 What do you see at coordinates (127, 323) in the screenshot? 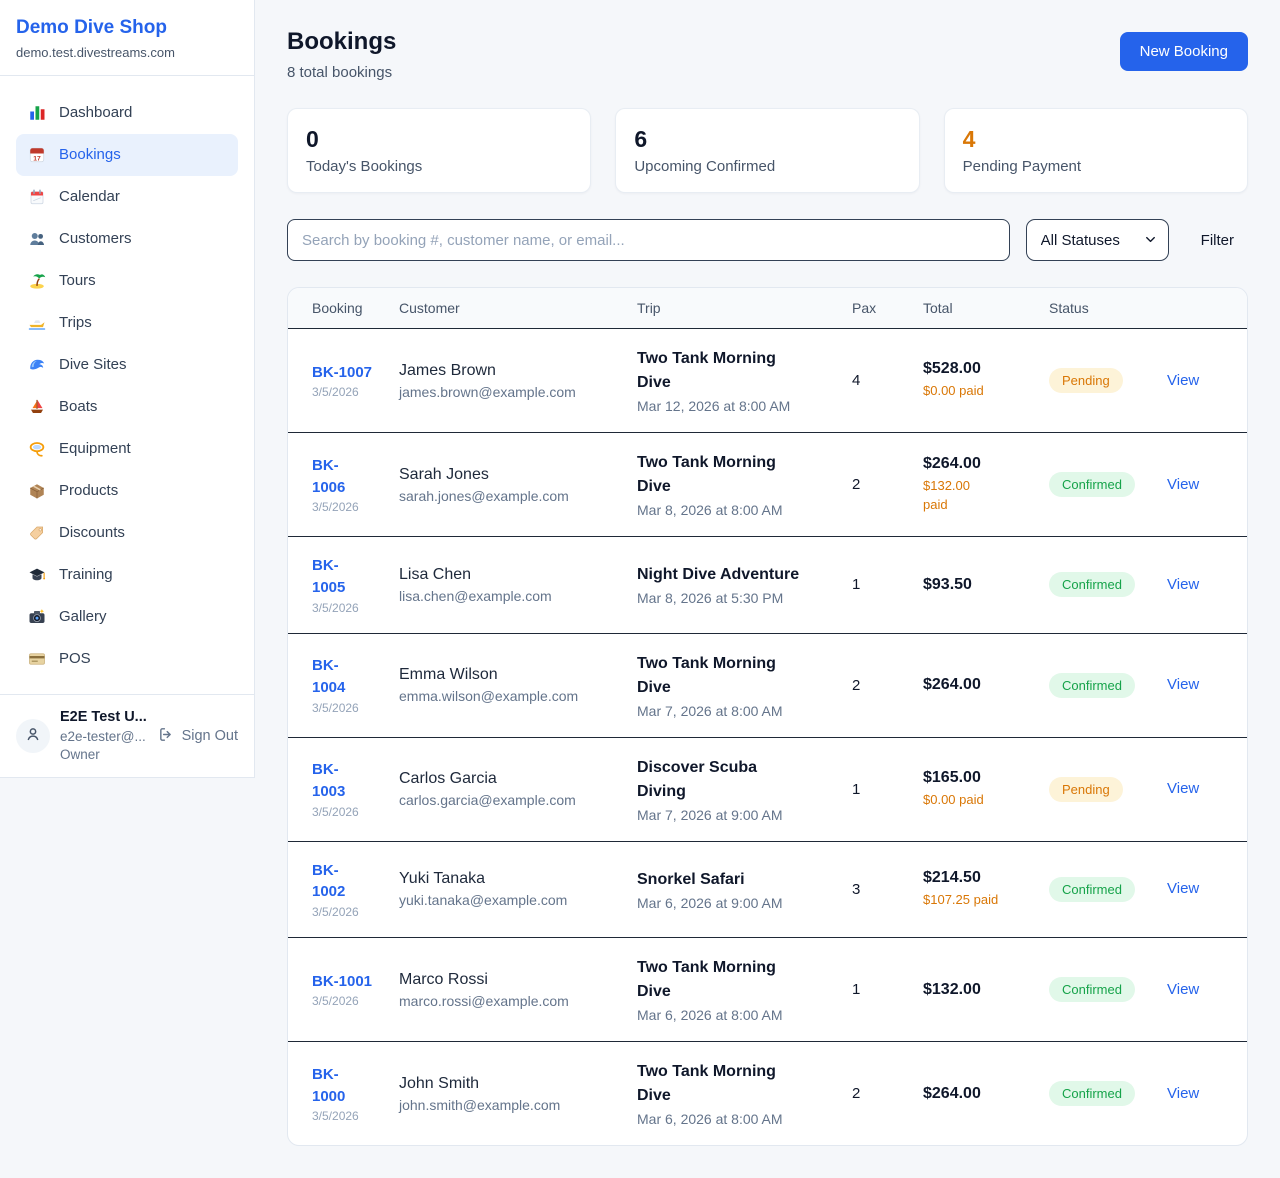
I see `sidebar-item-trips: Trips` at bounding box center [127, 323].